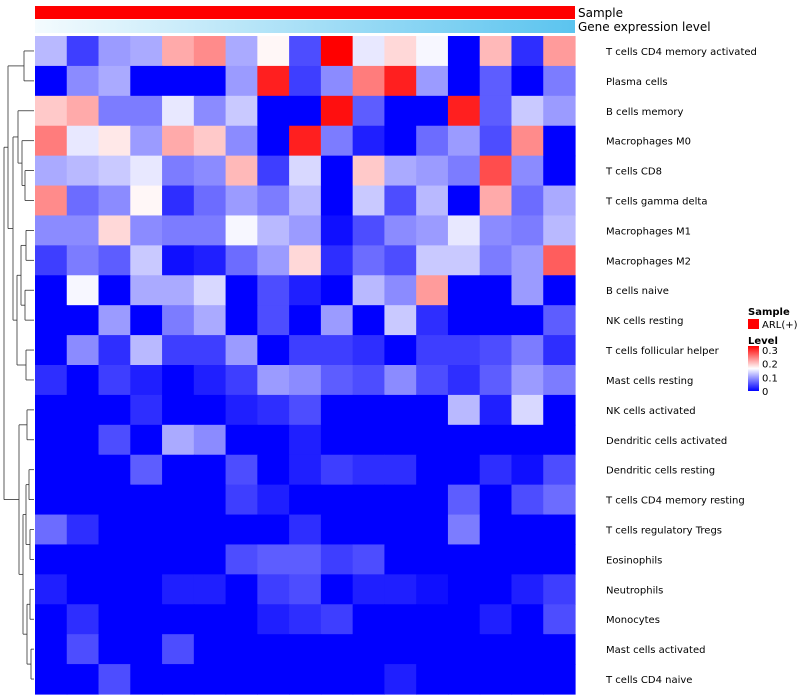  Describe the element at coordinates (644, 27) in the screenshot. I see `expression-track-label: Gene expression level` at that location.